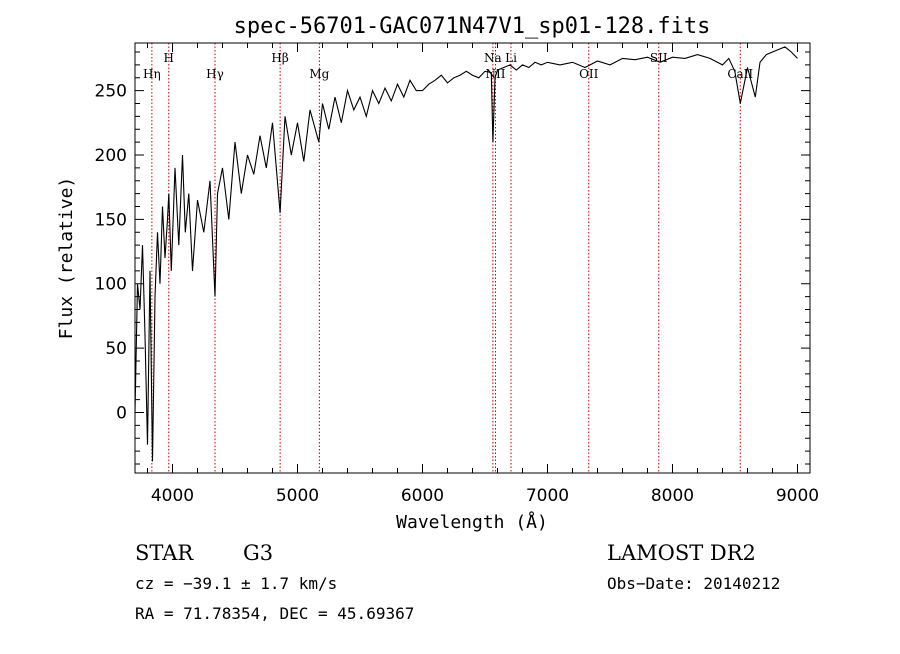 The height and width of the screenshot is (654, 900). I want to click on survey-release: LAMOST DR2, so click(681, 553).